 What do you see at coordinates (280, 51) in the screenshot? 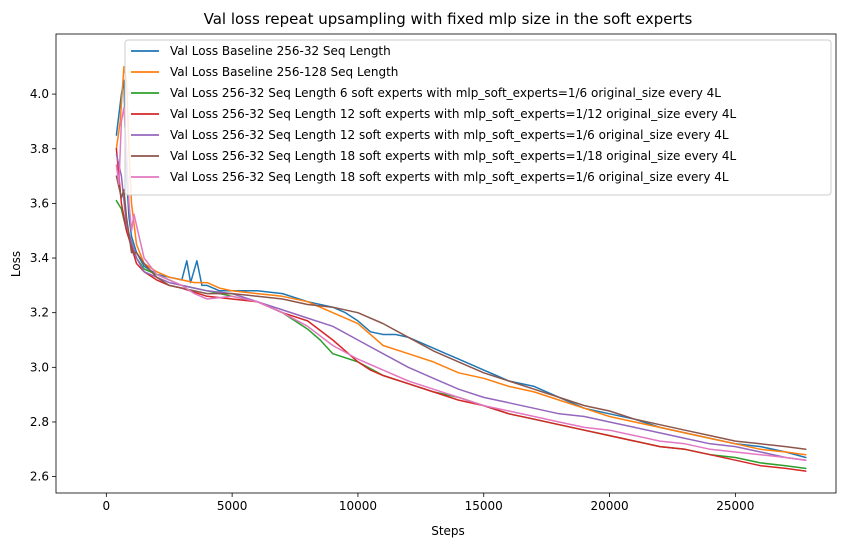
I see `legend-label-1: Val Loss Baseline 256-32 Seq Length` at bounding box center [280, 51].